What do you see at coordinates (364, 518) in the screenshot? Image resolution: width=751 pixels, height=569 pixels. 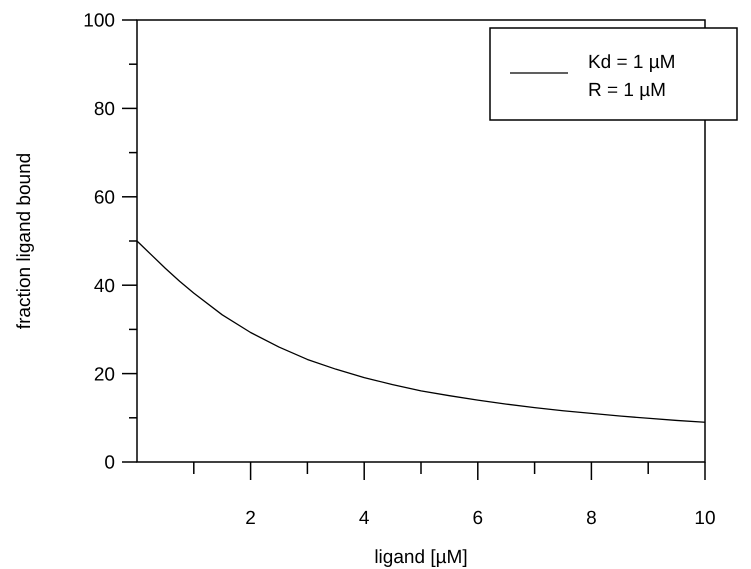 I see `x-tick-label: 4` at bounding box center [364, 518].